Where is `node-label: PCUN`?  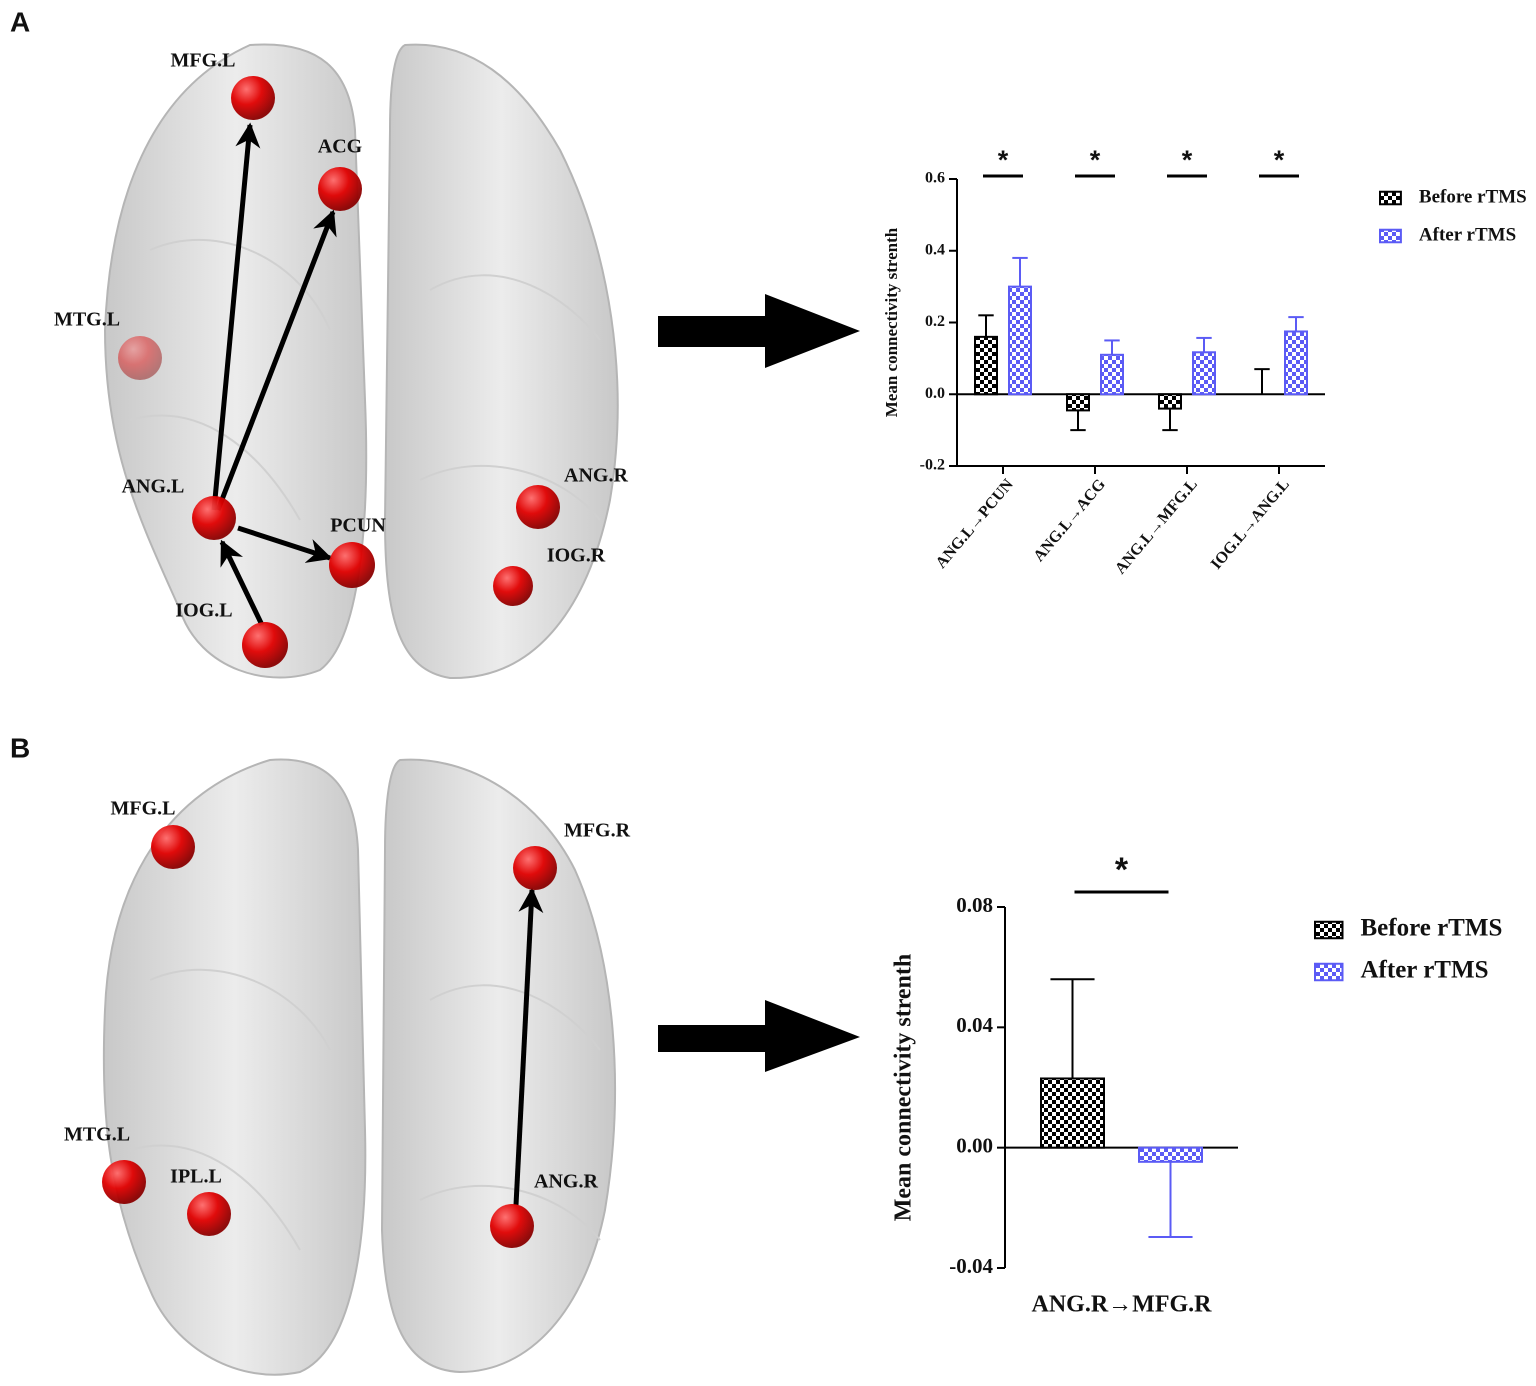 node-label: PCUN is located at coordinates (358, 526).